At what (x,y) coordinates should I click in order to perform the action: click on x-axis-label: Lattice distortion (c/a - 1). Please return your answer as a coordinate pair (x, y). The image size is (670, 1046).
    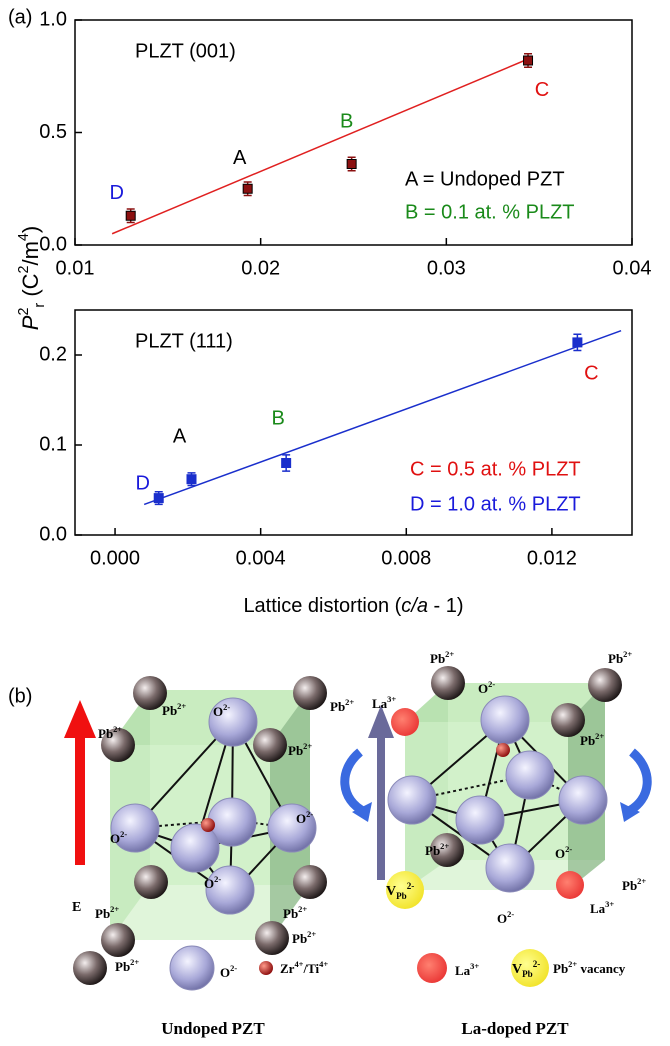
    Looking at the image, I should click on (353, 606).